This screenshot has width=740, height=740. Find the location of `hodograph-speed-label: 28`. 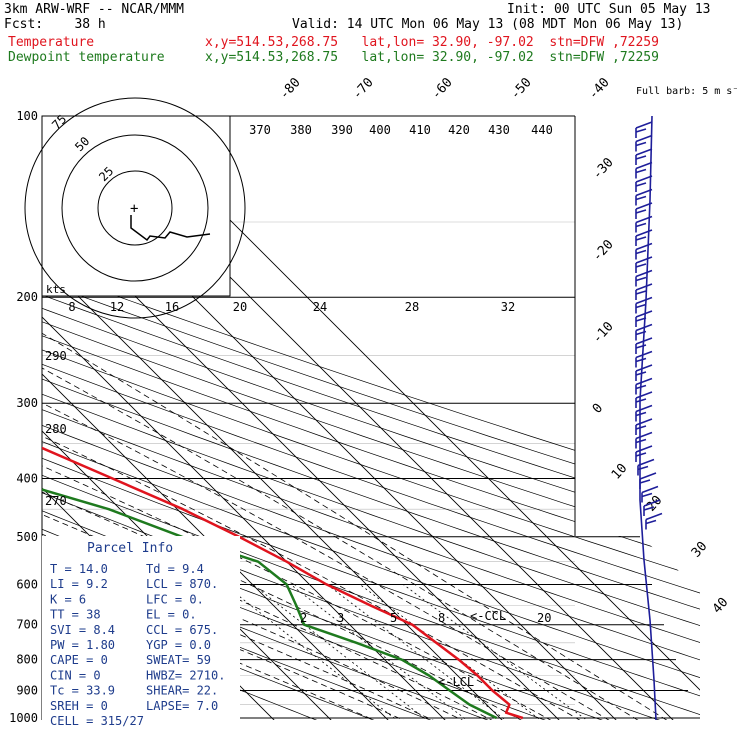

hodograph-speed-label: 28 is located at coordinates (412, 307).